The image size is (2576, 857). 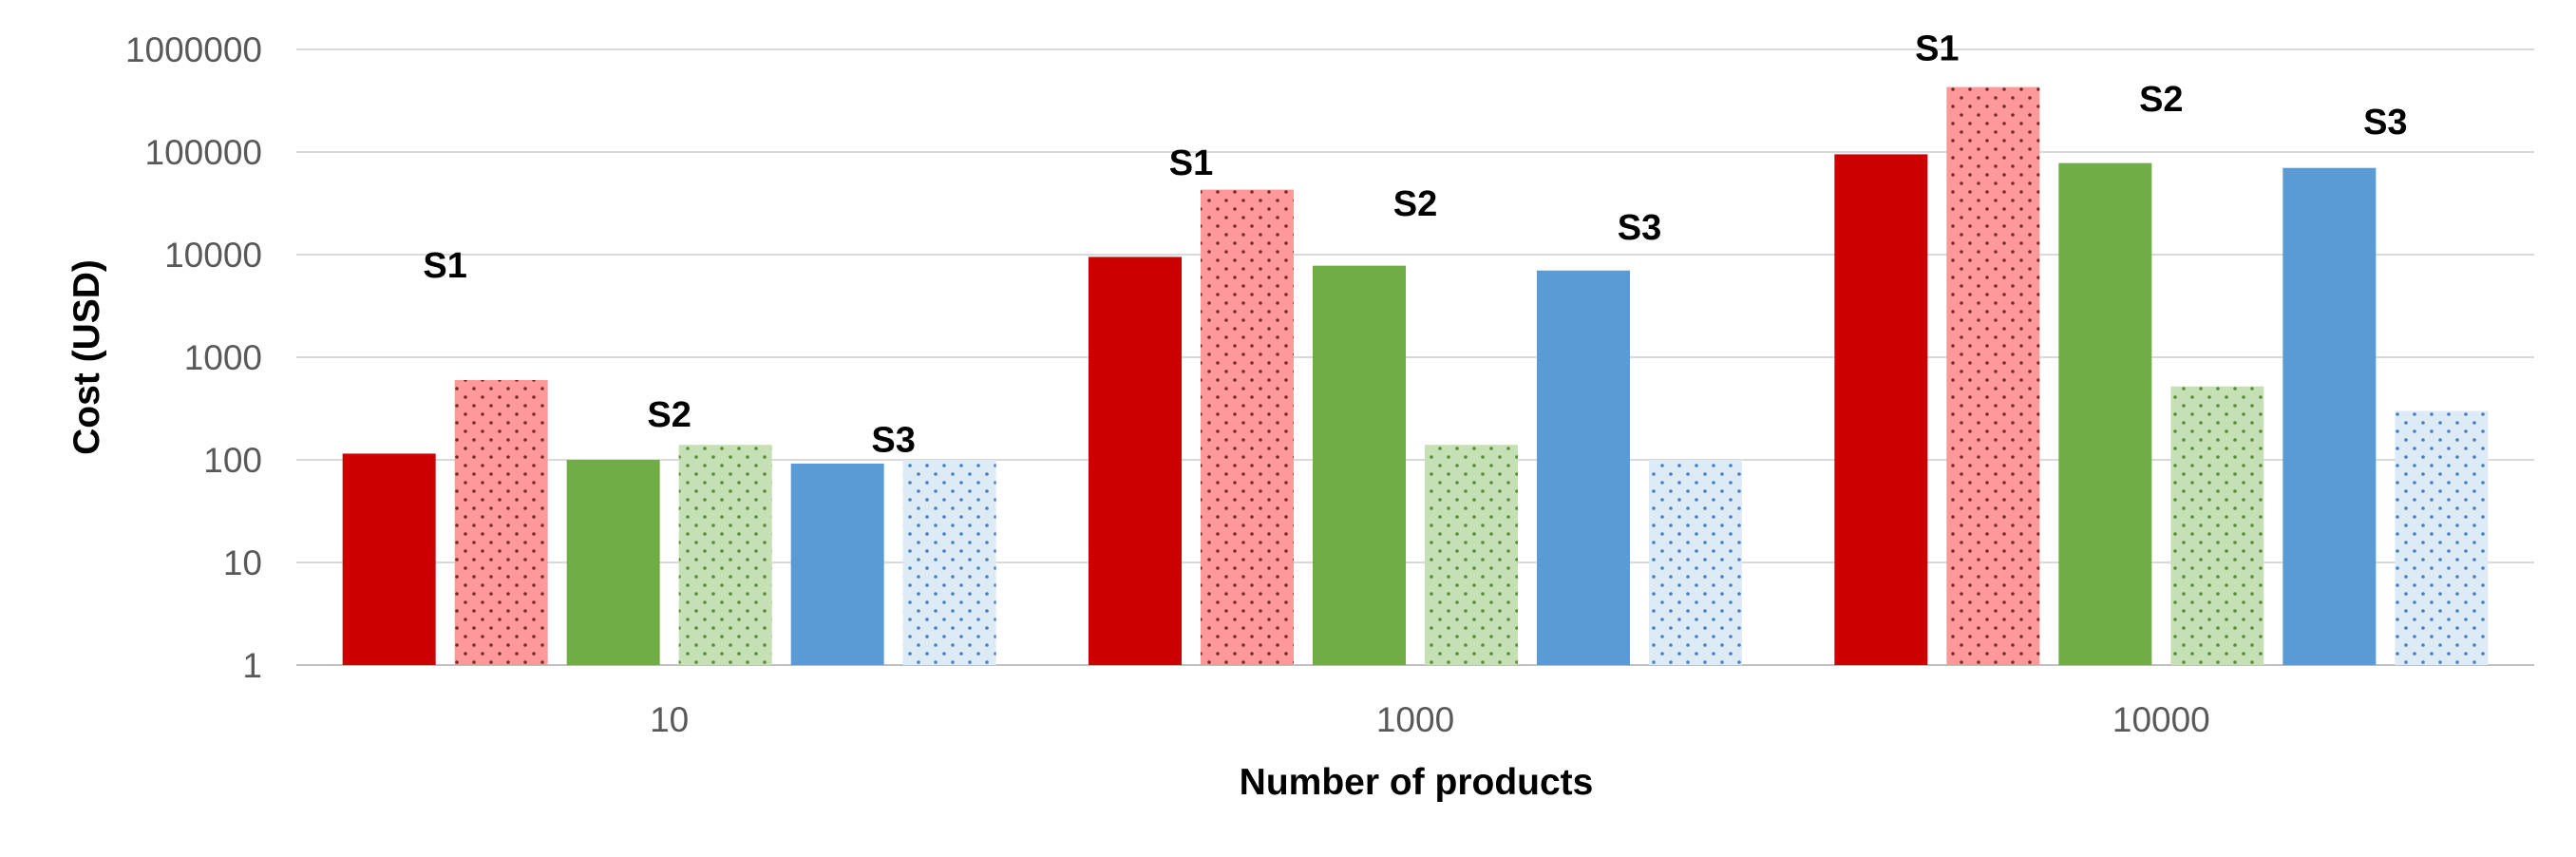 I want to click on y-tick-label: 1, so click(x=252, y=665).